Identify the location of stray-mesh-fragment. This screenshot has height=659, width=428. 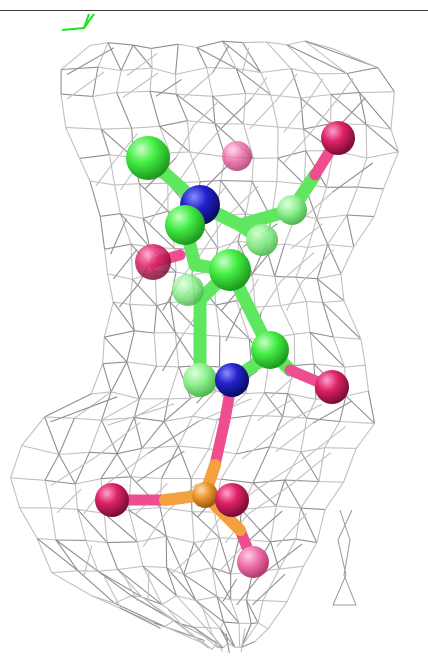
(344, 557).